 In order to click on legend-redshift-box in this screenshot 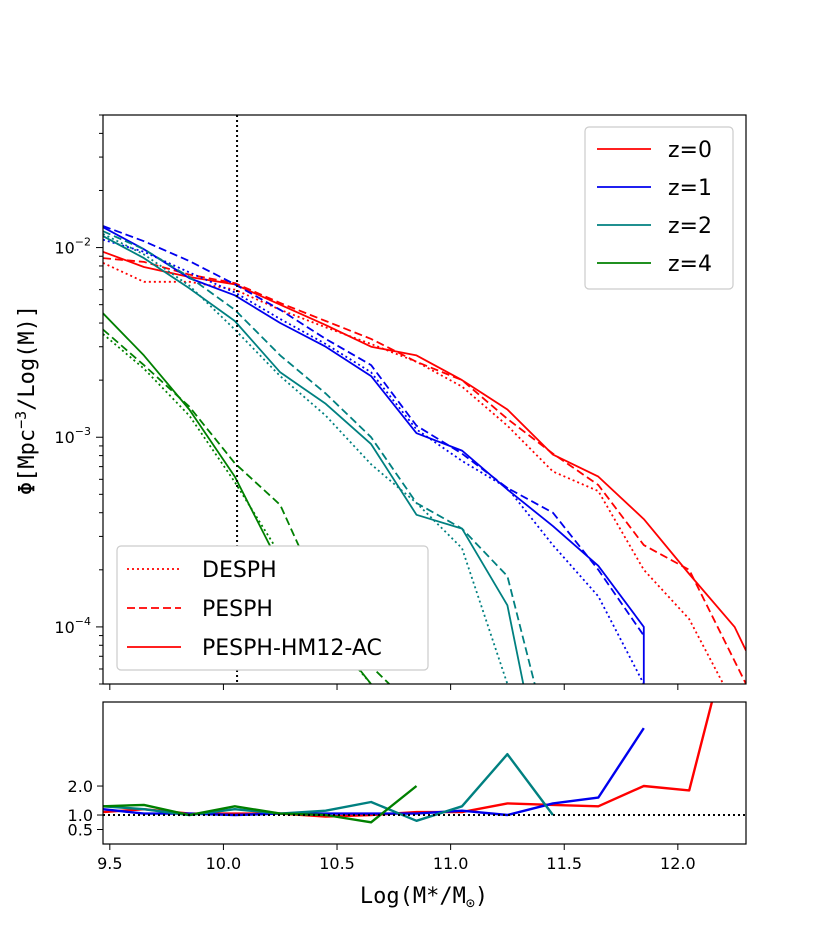, I will do `click(659, 208)`.